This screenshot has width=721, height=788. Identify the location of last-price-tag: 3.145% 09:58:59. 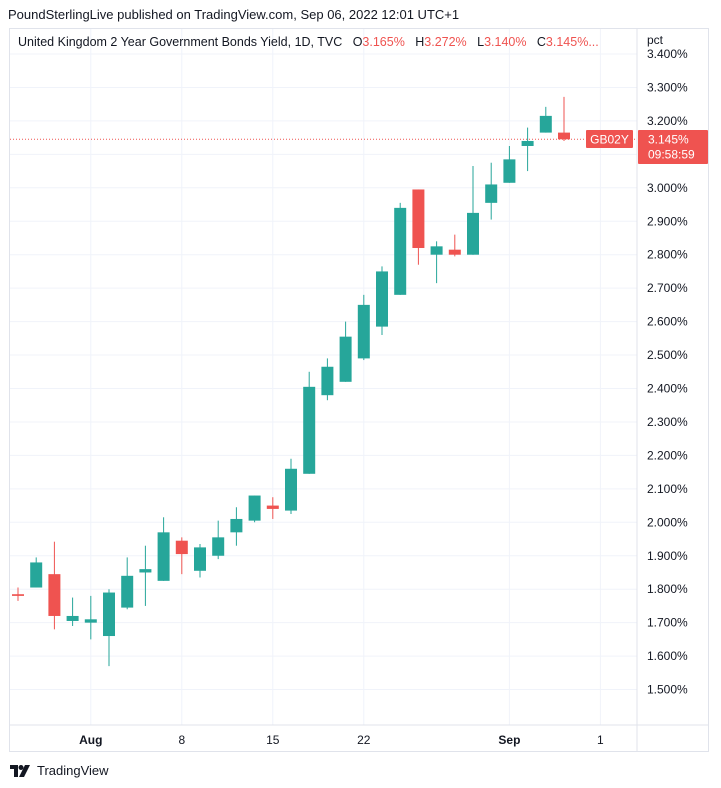
(673, 147).